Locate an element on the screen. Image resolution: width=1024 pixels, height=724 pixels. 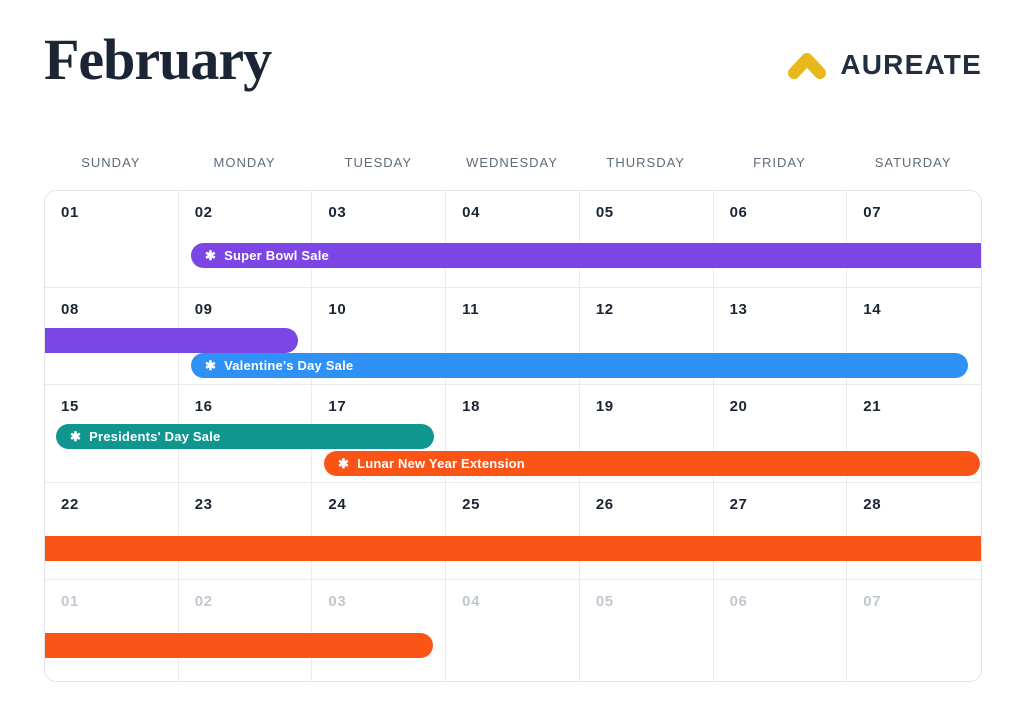
day-cell-next-month: 05 is located at coordinates (647, 630).